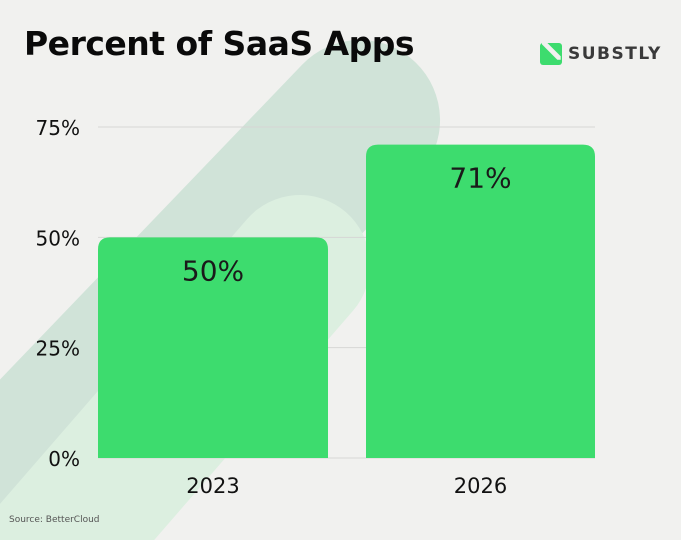 The width and height of the screenshot is (681, 540). What do you see at coordinates (58, 128) in the screenshot?
I see `y-tick-label: 75%` at bounding box center [58, 128].